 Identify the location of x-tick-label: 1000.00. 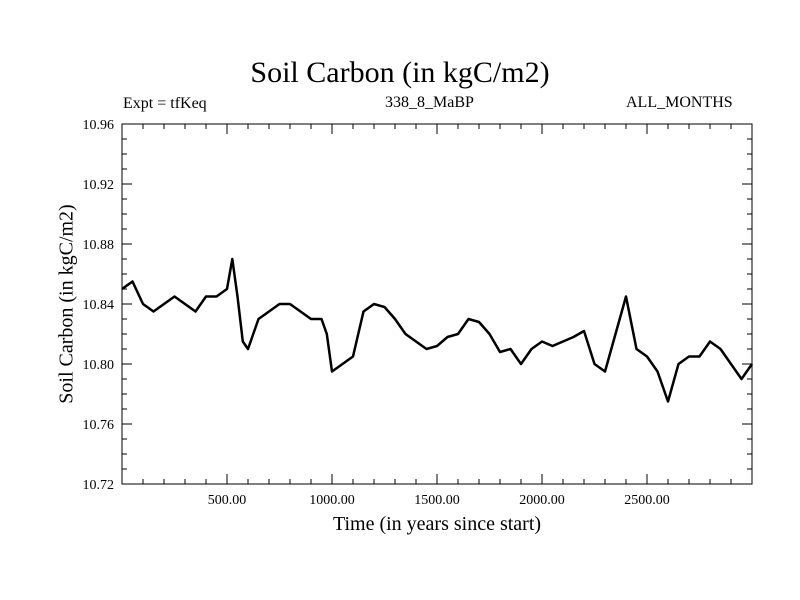
(332, 500).